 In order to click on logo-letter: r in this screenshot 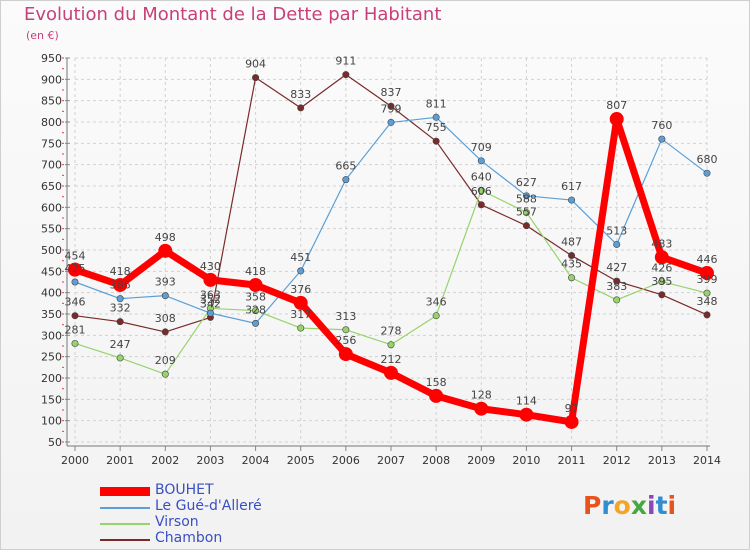, I will do `click(607, 505)`.